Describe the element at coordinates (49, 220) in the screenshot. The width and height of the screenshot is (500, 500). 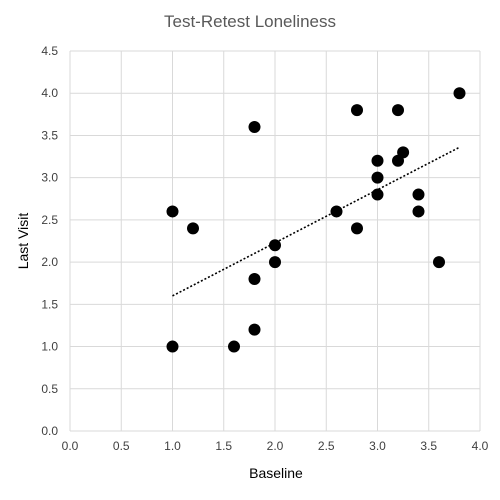
I see `y-tick-label: 2.5` at that location.